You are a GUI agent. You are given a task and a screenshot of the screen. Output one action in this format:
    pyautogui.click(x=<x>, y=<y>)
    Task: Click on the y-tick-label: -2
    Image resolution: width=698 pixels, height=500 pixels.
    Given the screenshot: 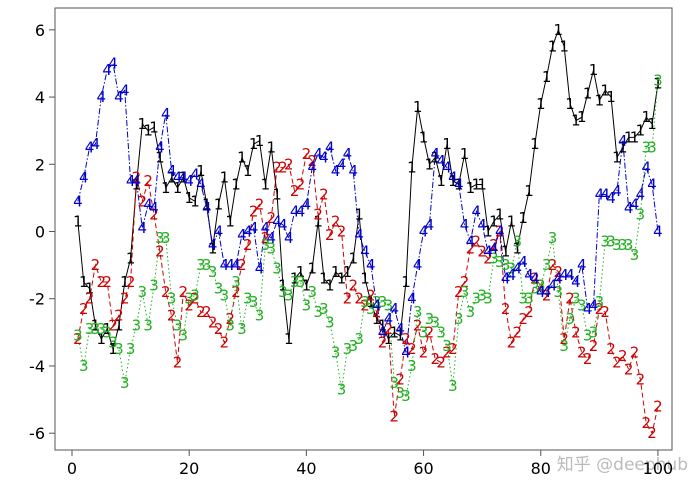 What is the action you would take?
    pyautogui.click(x=37, y=299)
    